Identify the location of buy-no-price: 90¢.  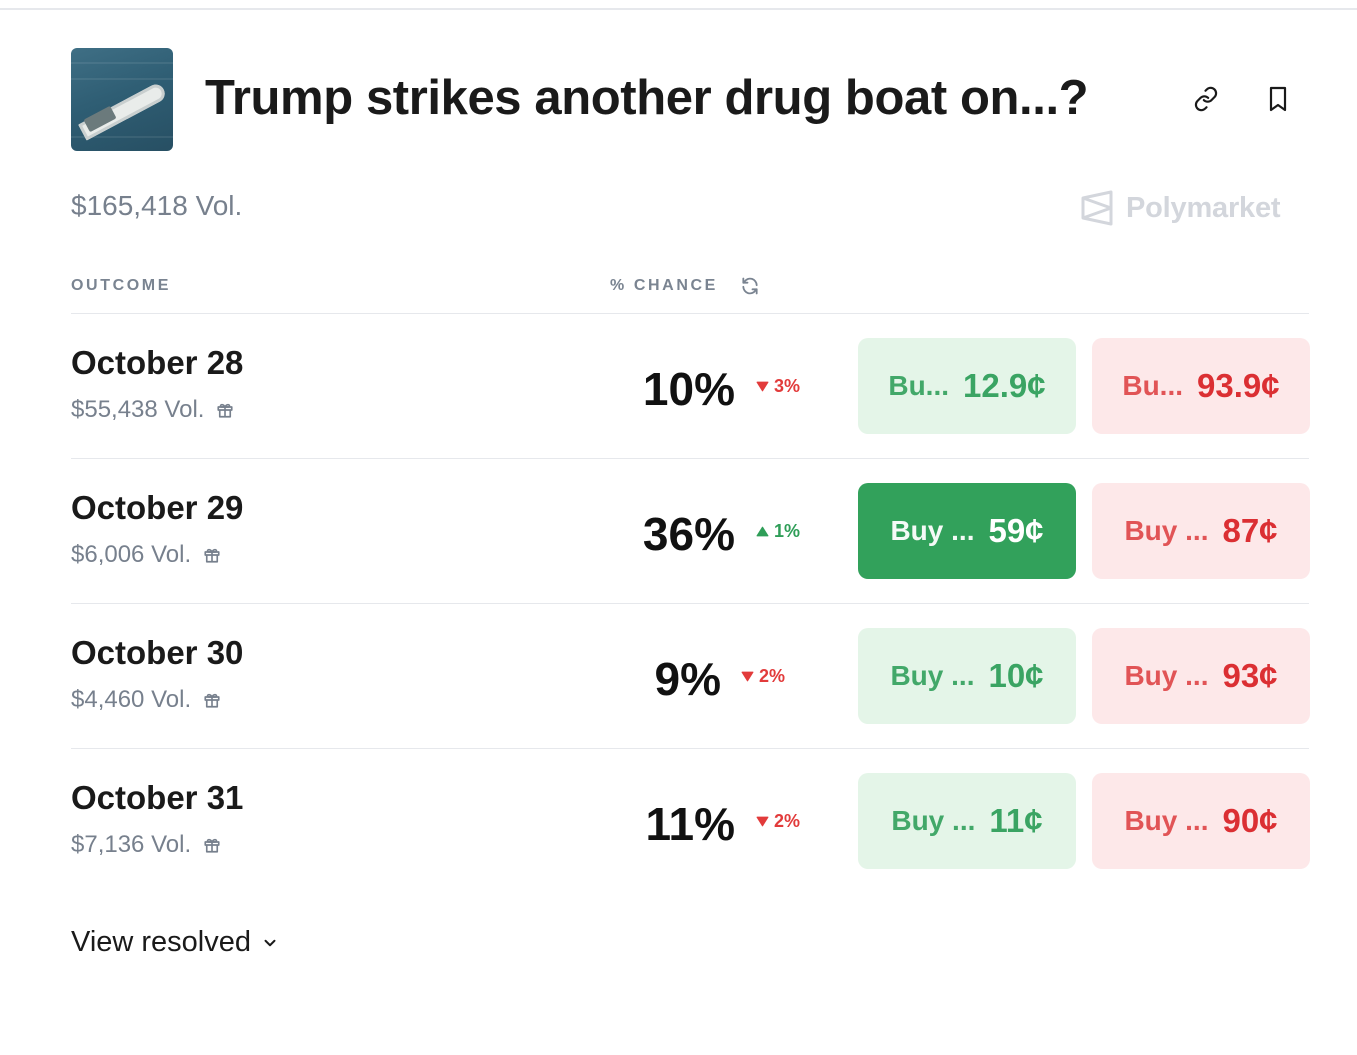
(1250, 820).